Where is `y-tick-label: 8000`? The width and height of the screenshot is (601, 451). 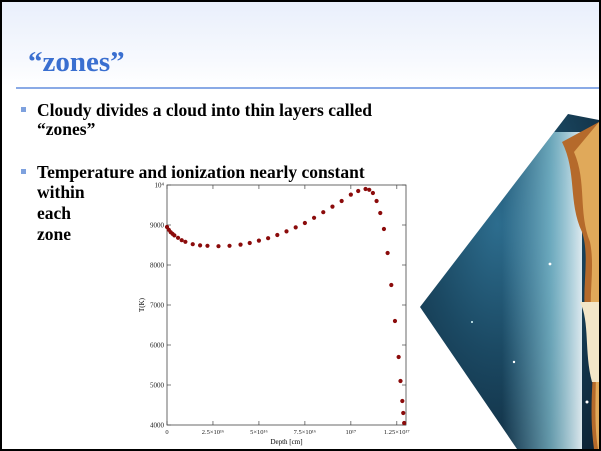 y-tick-label: 8000 is located at coordinates (157, 266).